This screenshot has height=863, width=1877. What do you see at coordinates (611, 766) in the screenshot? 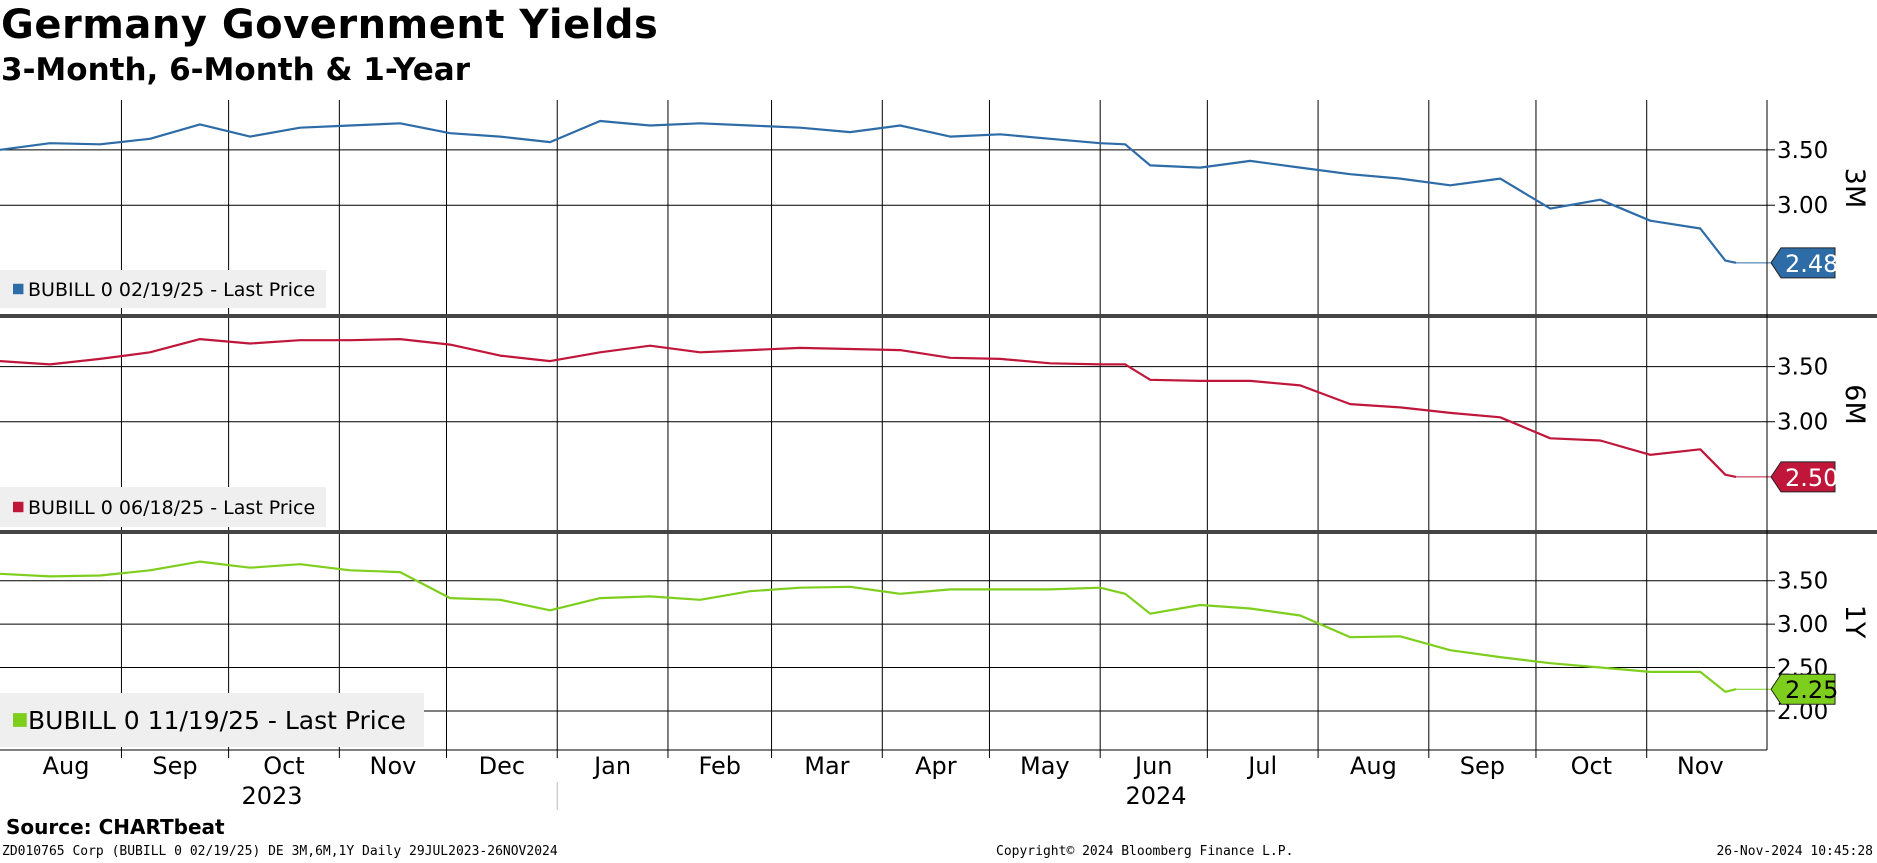
I see `month-label: Jan` at bounding box center [611, 766].